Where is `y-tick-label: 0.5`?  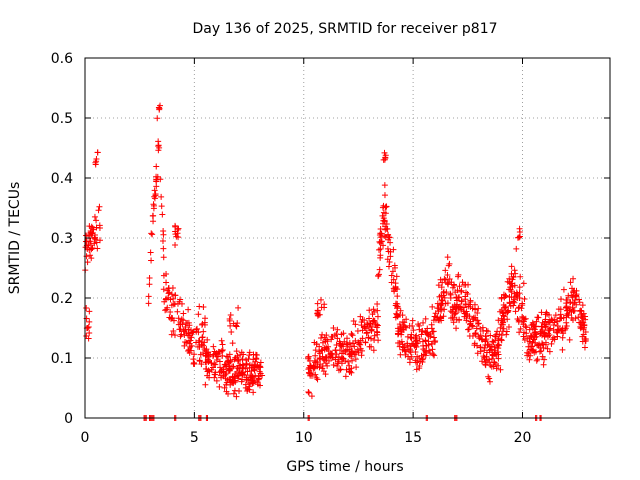
y-tick-label: 0.5 is located at coordinates (62, 119).